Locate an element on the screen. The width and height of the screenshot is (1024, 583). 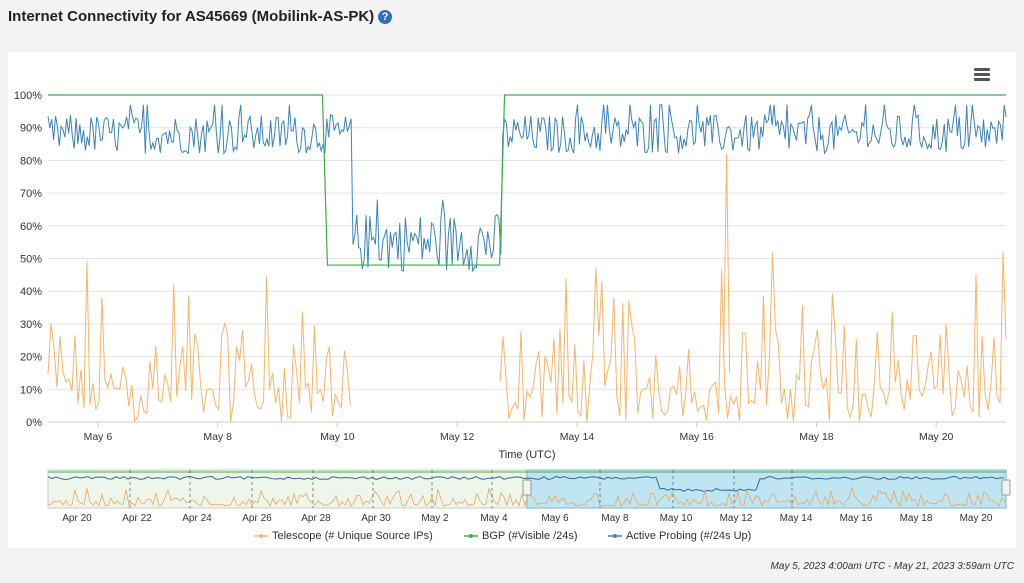
legend-label-probing: Active Probing (#/24s Up) is located at coordinates (689, 536).